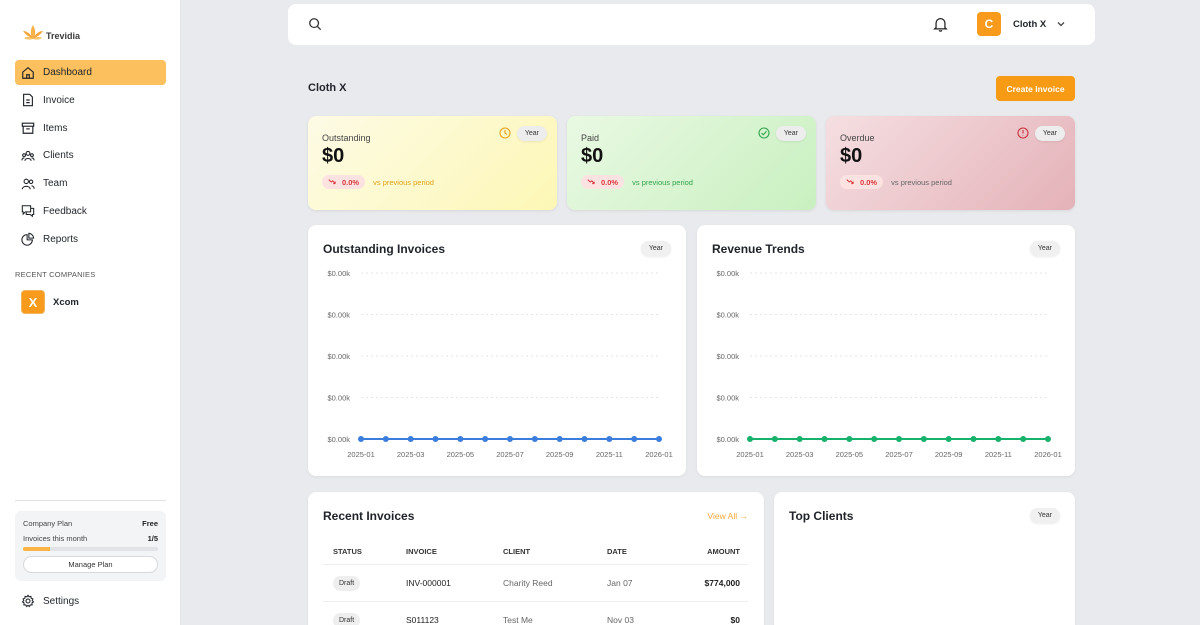 Image resolution: width=1200 pixels, height=625 pixels. What do you see at coordinates (531, 133) in the screenshot?
I see `outstanding-period-toggle: Year` at bounding box center [531, 133].